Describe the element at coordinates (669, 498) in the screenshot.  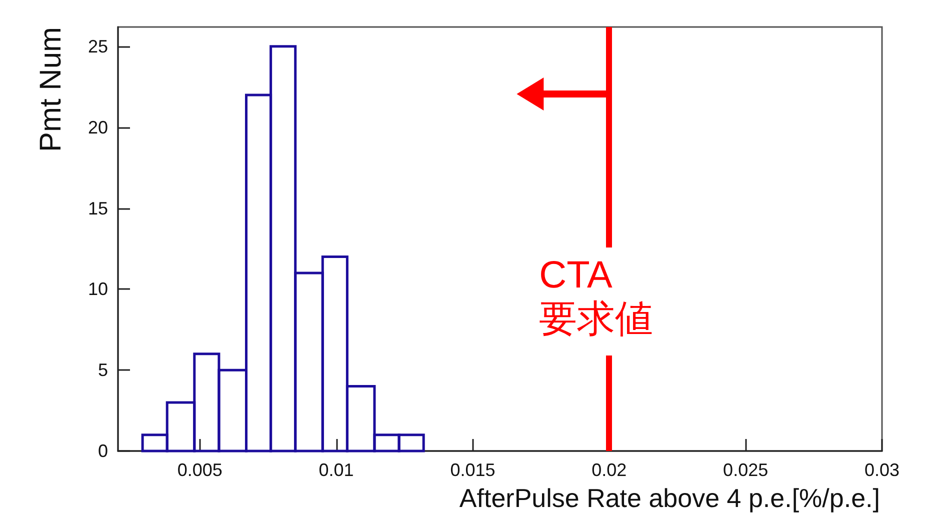
I see `x-axis-title: AfterPulse Rate above 4 p.e.[%/p.e.]` at that location.